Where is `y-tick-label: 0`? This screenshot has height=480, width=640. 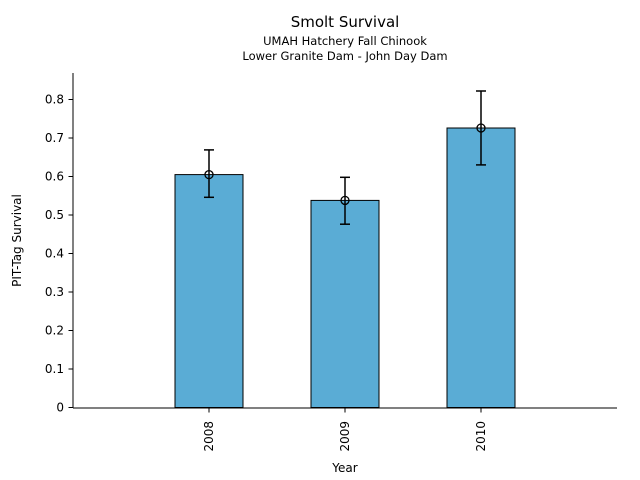 y-tick-label: 0 is located at coordinates (60, 408).